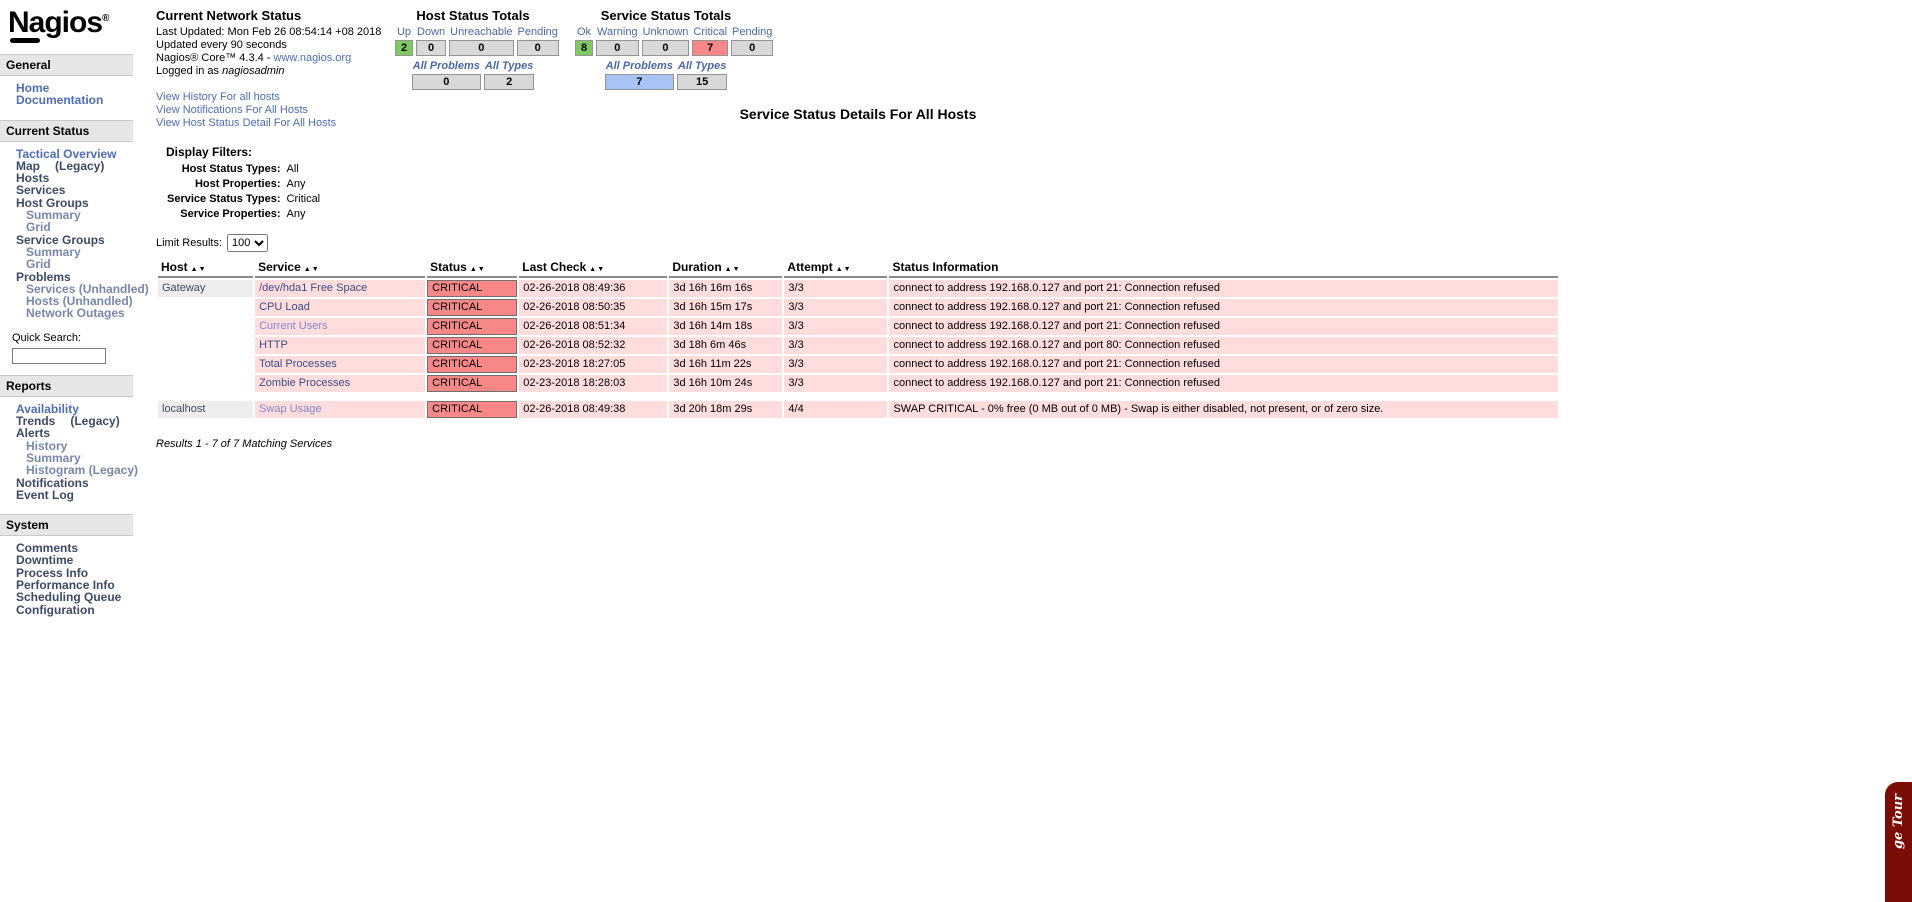 The width and height of the screenshot is (1912, 902). I want to click on sidebar-item-tactical-overview: Tactical Overview, so click(75, 153).